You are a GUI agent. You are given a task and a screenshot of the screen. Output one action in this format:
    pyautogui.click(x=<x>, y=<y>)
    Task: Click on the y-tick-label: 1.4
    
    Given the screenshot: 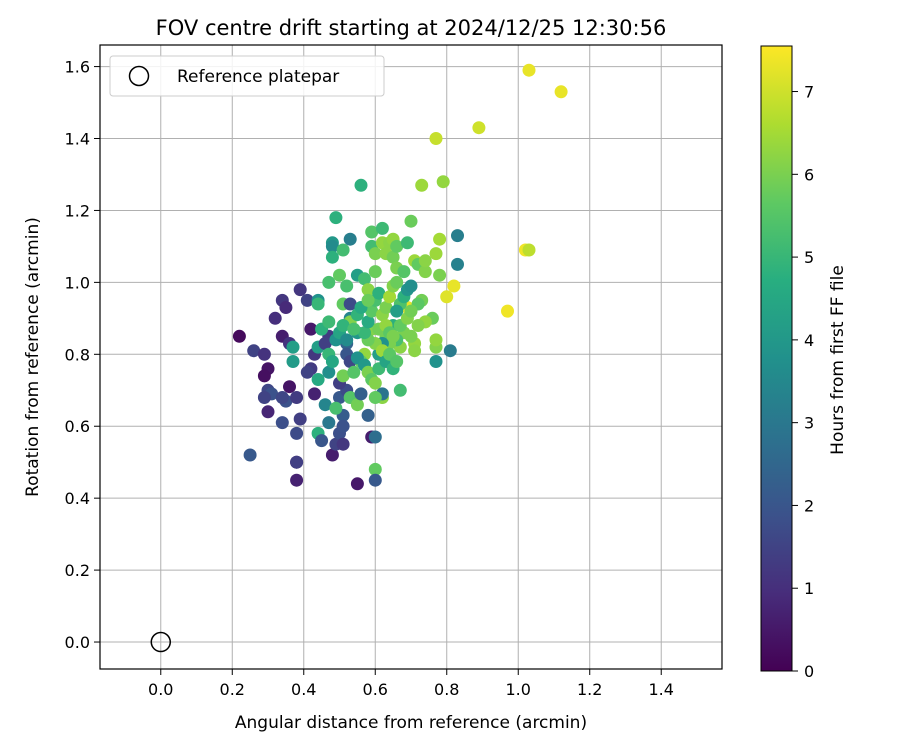 What is the action you would take?
    pyautogui.click(x=77, y=139)
    